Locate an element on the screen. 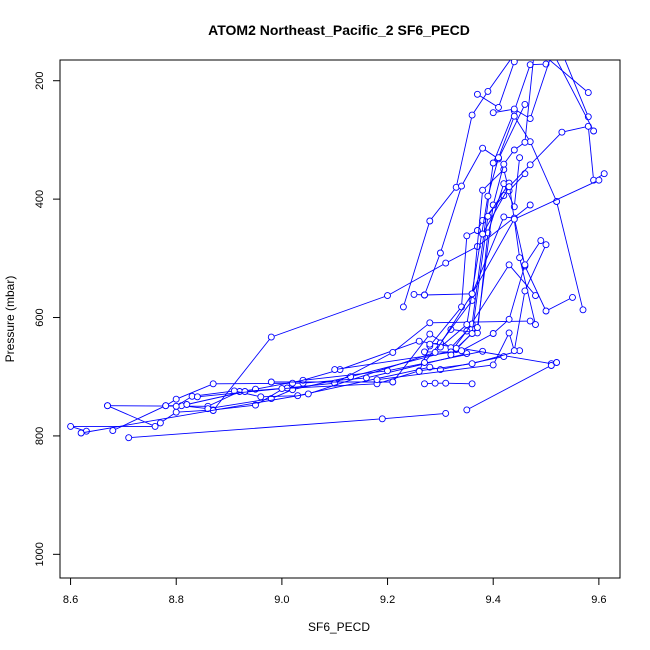 The image size is (650, 650). x-tick-label: 8.6 is located at coordinates (70, 600).